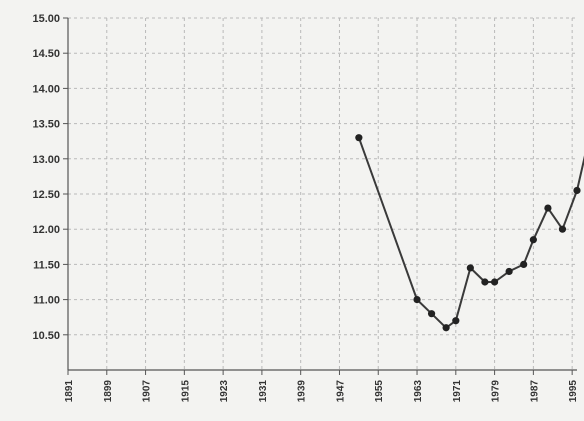  Describe the element at coordinates (457, 391) in the screenshot. I see `x-tick-label: 1971` at that location.